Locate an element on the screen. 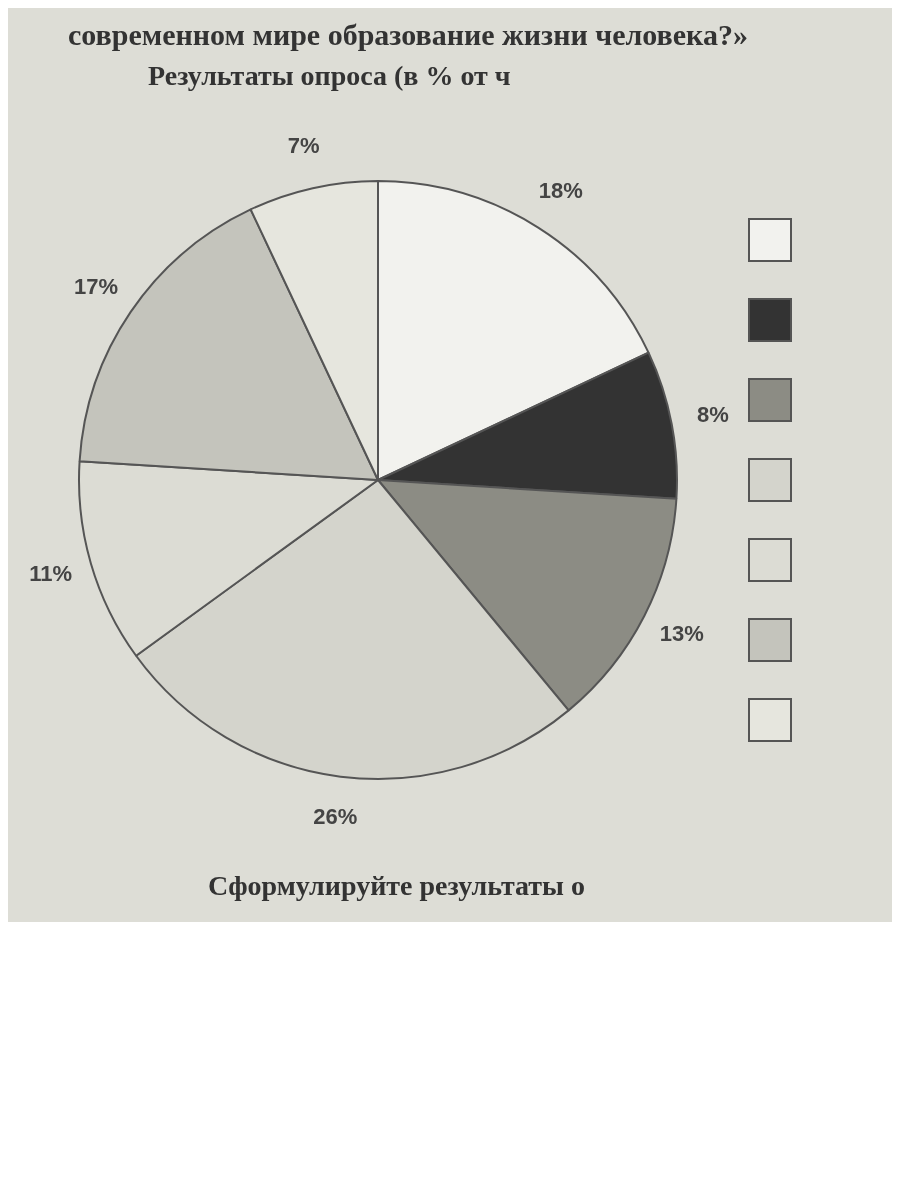 Image resolution: width=900 pixels, height=1200 pixels. data-label: 26% is located at coordinates (335, 817).